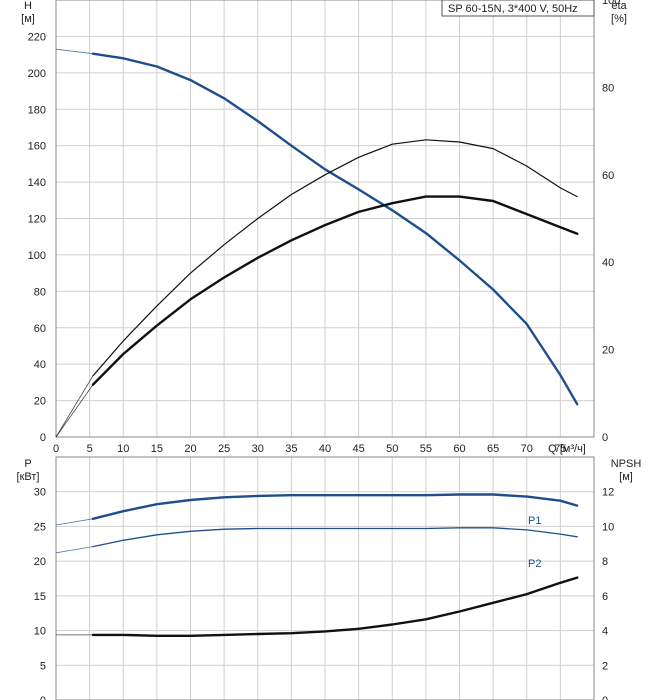  I want to click on legend-box, so click(518, 8).